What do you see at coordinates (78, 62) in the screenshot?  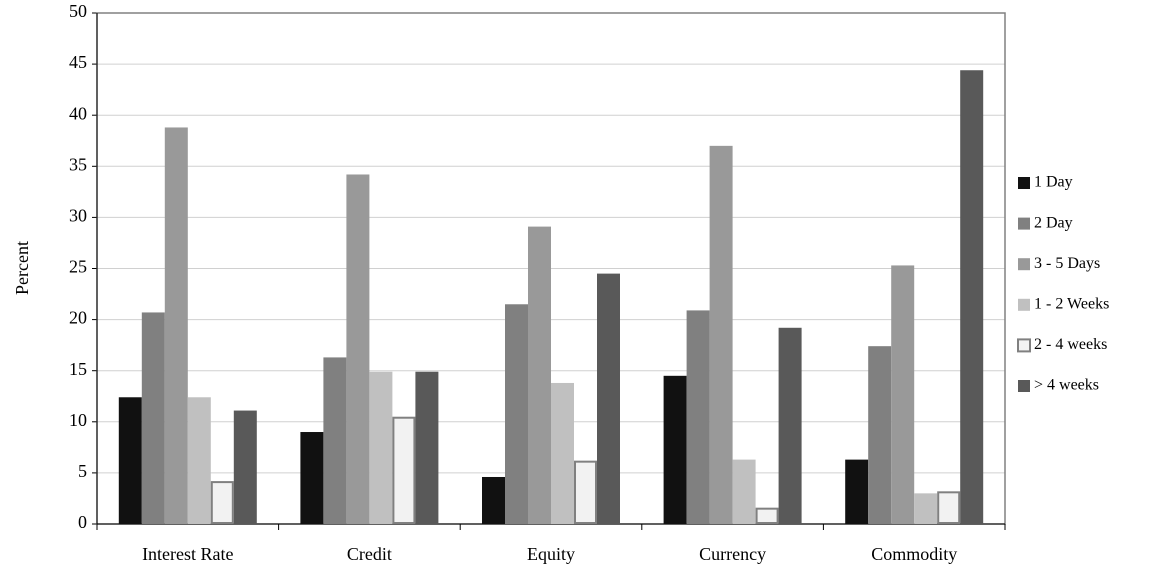 I see `y-tick-label: 45` at bounding box center [78, 62].